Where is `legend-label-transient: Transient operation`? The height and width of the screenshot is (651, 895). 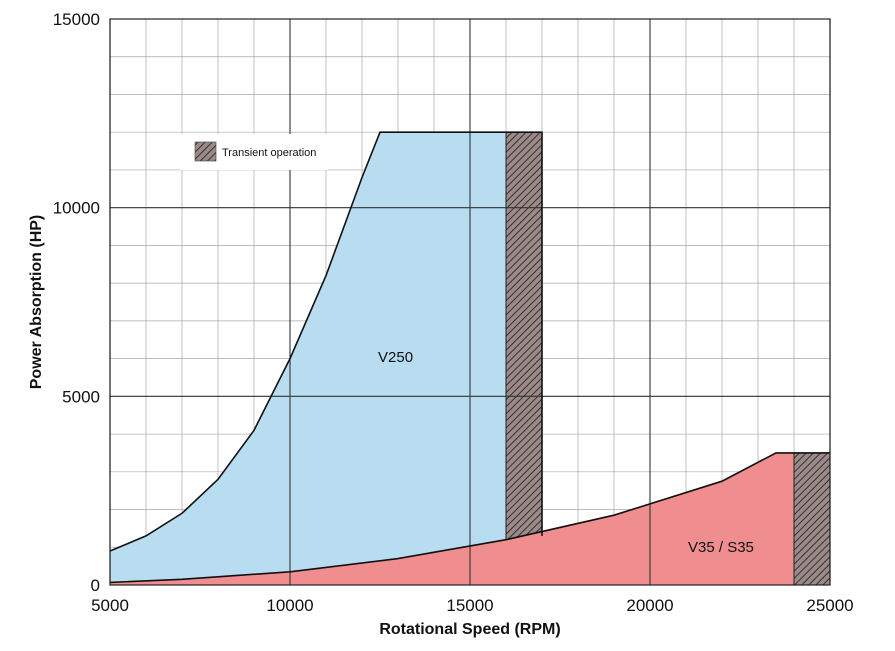
legend-label-transient: Transient operation is located at coordinates (269, 153).